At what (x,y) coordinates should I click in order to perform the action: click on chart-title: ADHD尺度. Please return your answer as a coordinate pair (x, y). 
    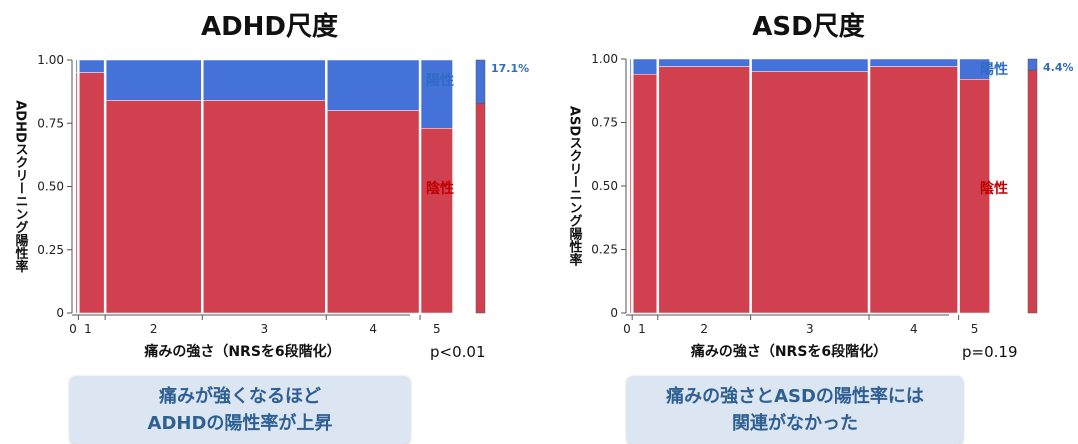
    Looking at the image, I should click on (269, 27).